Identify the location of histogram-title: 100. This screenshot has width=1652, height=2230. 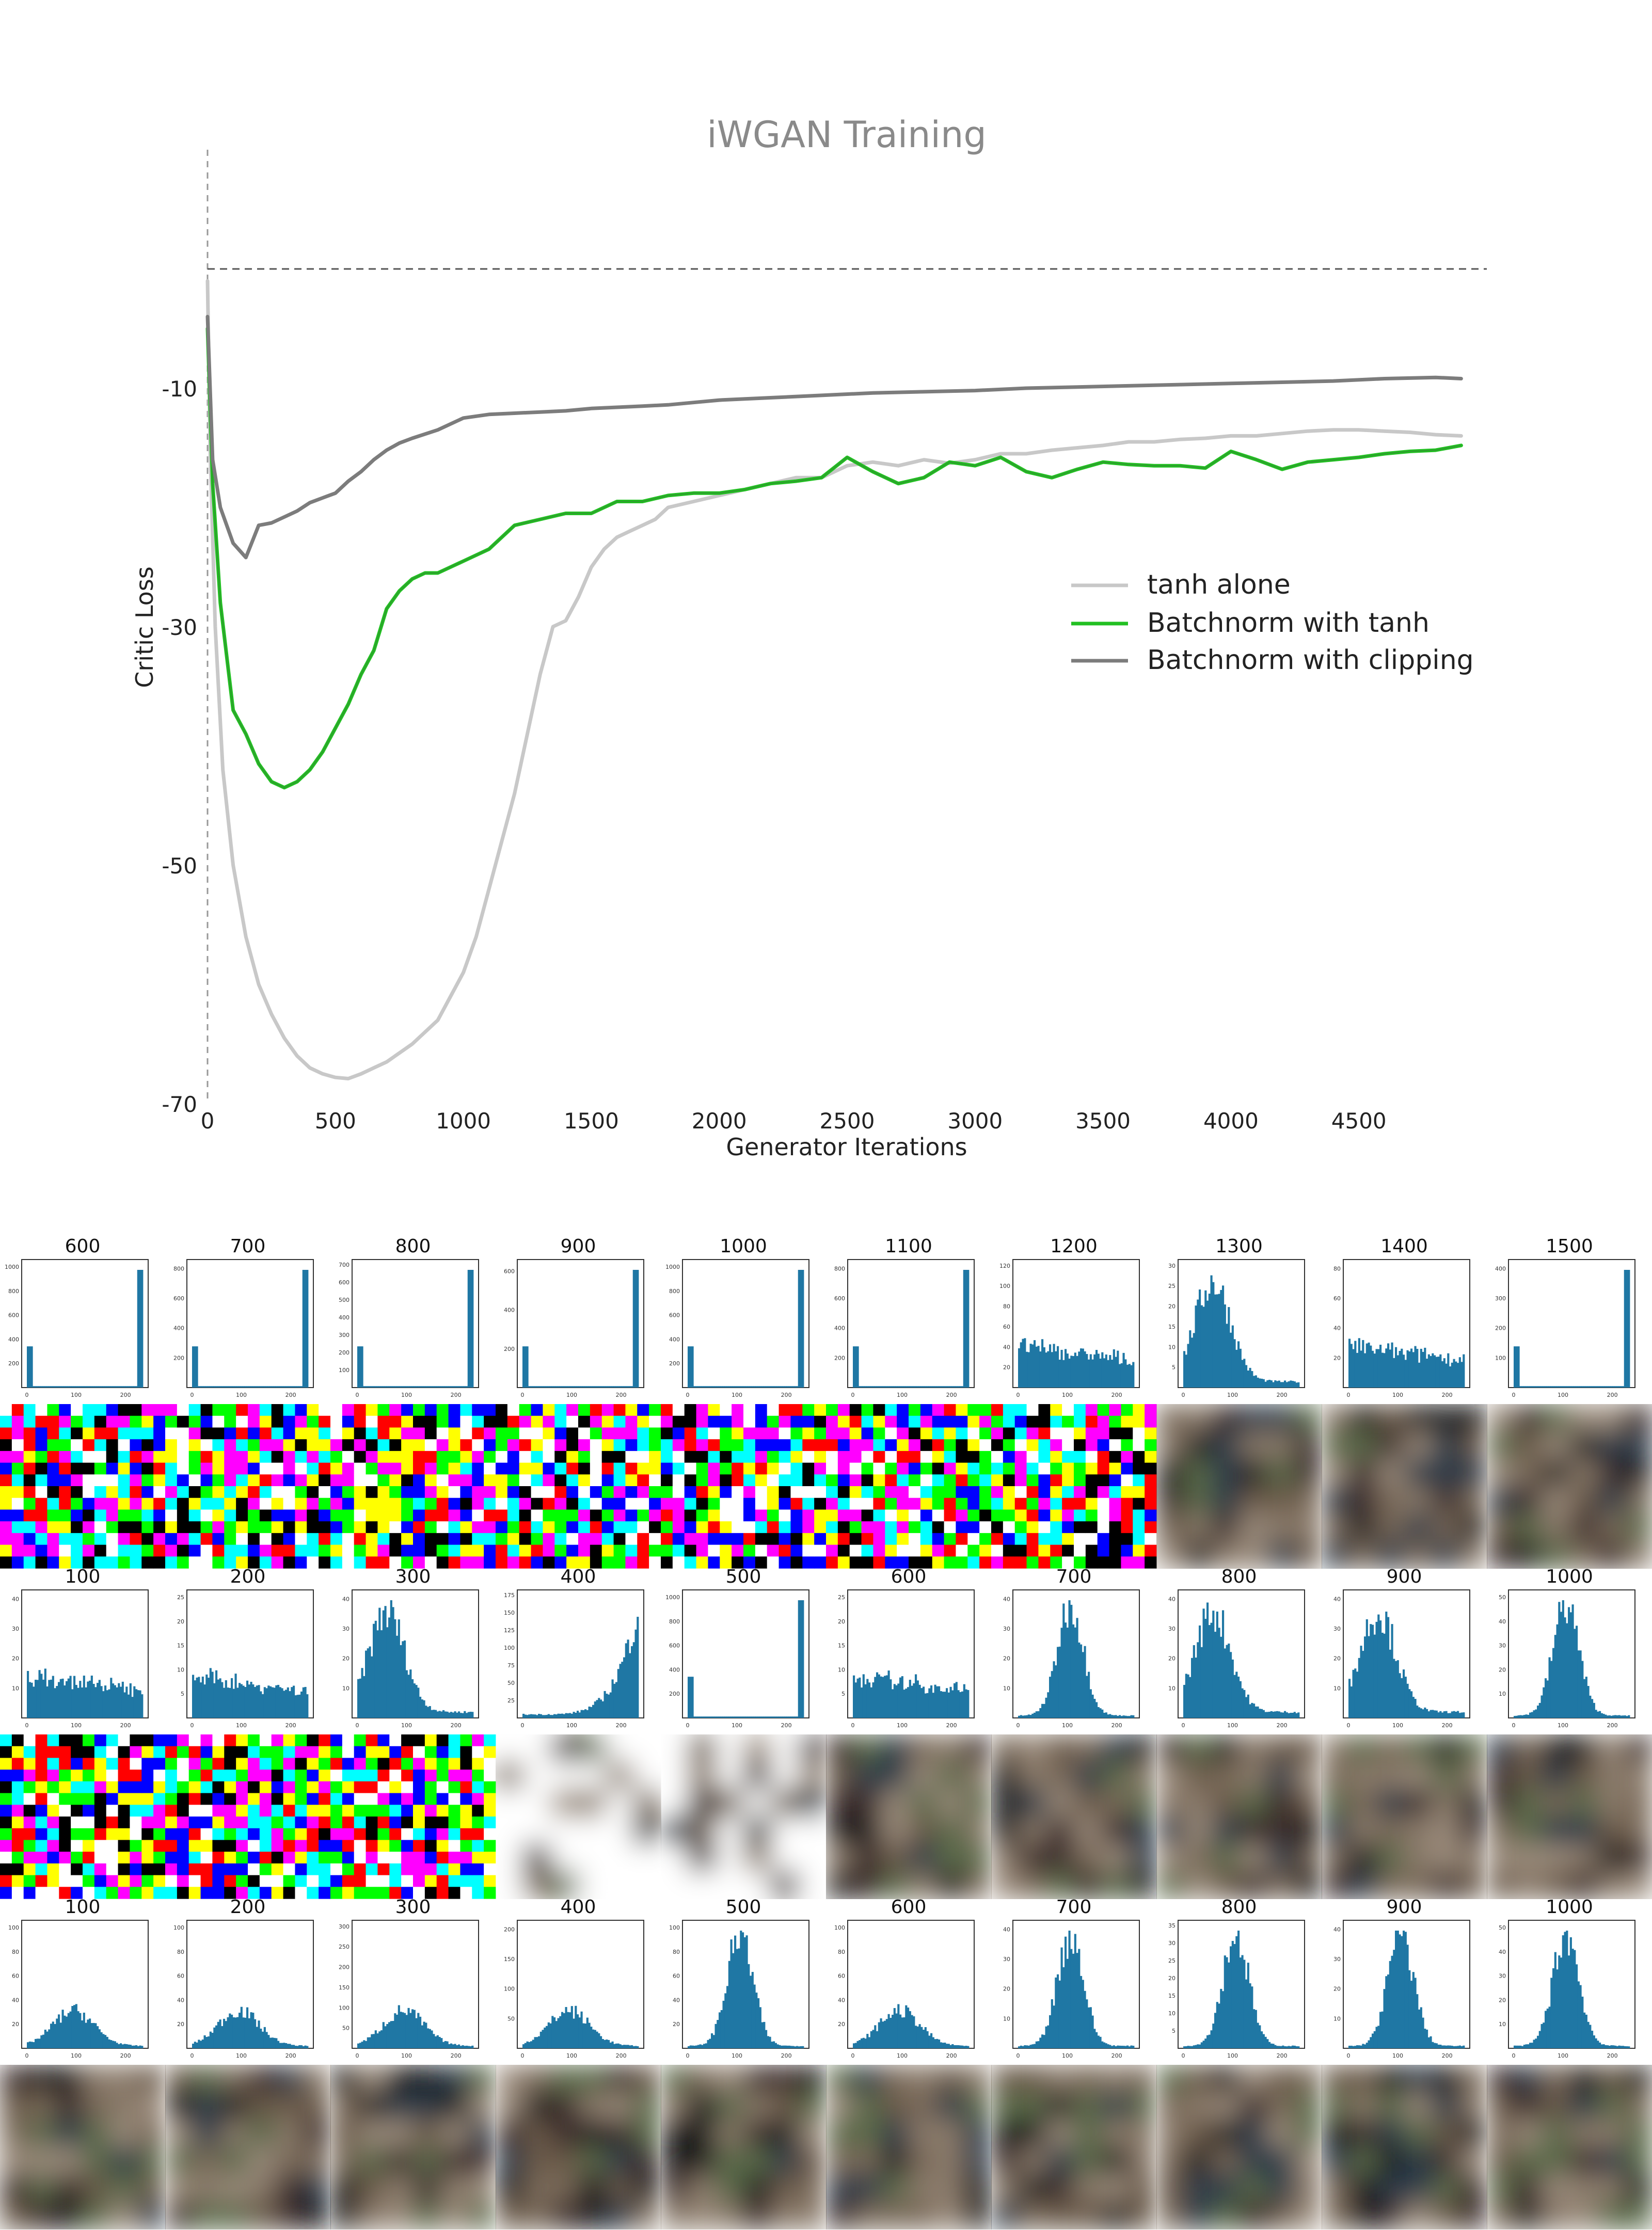
(83, 1577).